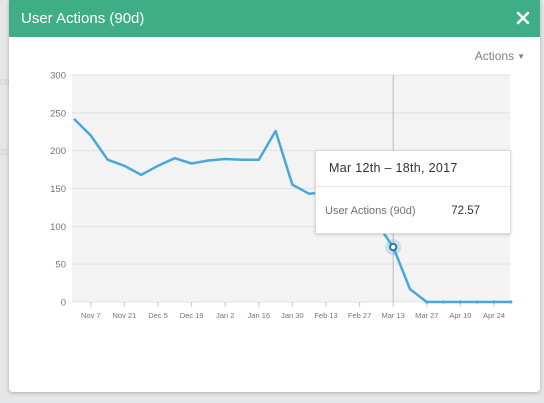  Describe the element at coordinates (259, 315) in the screenshot. I see `x-tick-label: Jan 16` at that location.